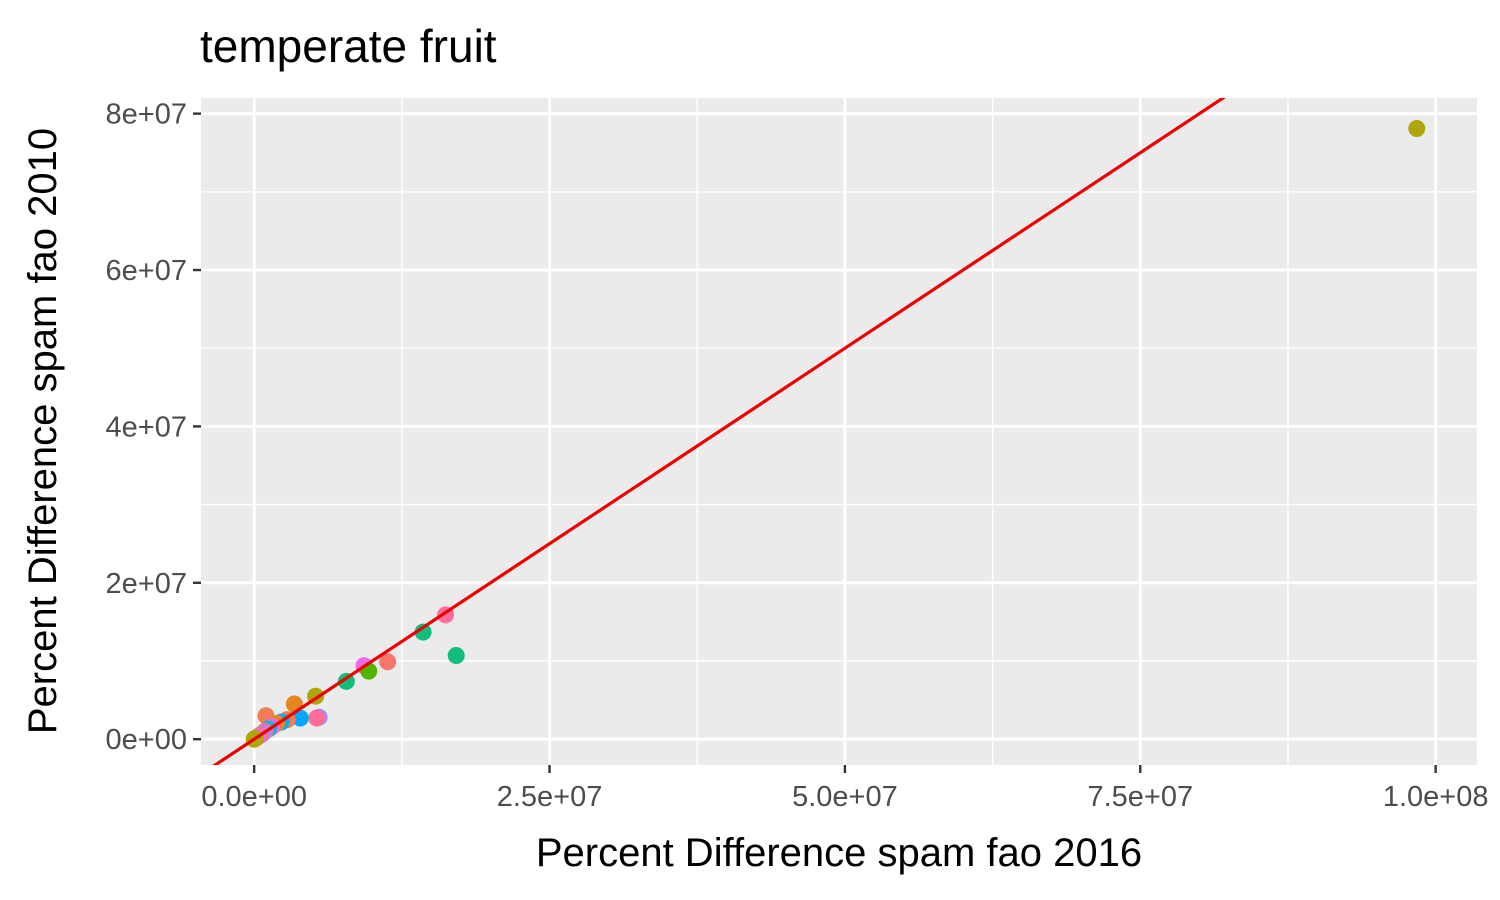 The height and width of the screenshot is (900, 1500). Describe the element at coordinates (845, 797) in the screenshot. I see `x-tick-label: 5.0e+07` at that location.